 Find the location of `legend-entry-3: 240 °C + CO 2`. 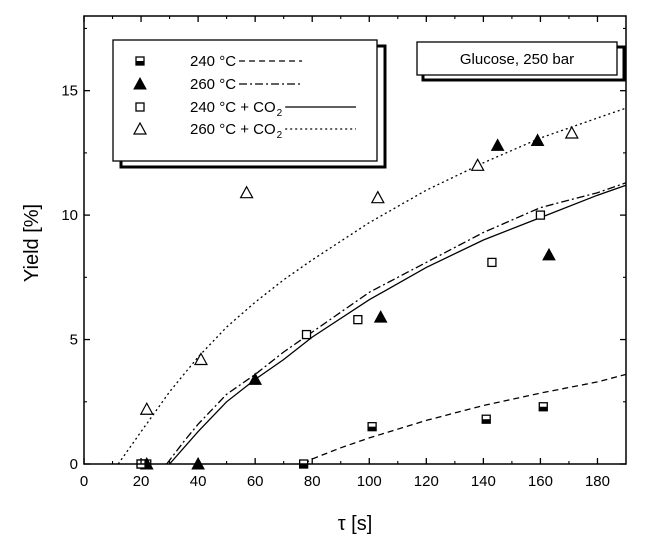

legend-entry-3: 240 °C + CO 2 is located at coordinates (245, 109).